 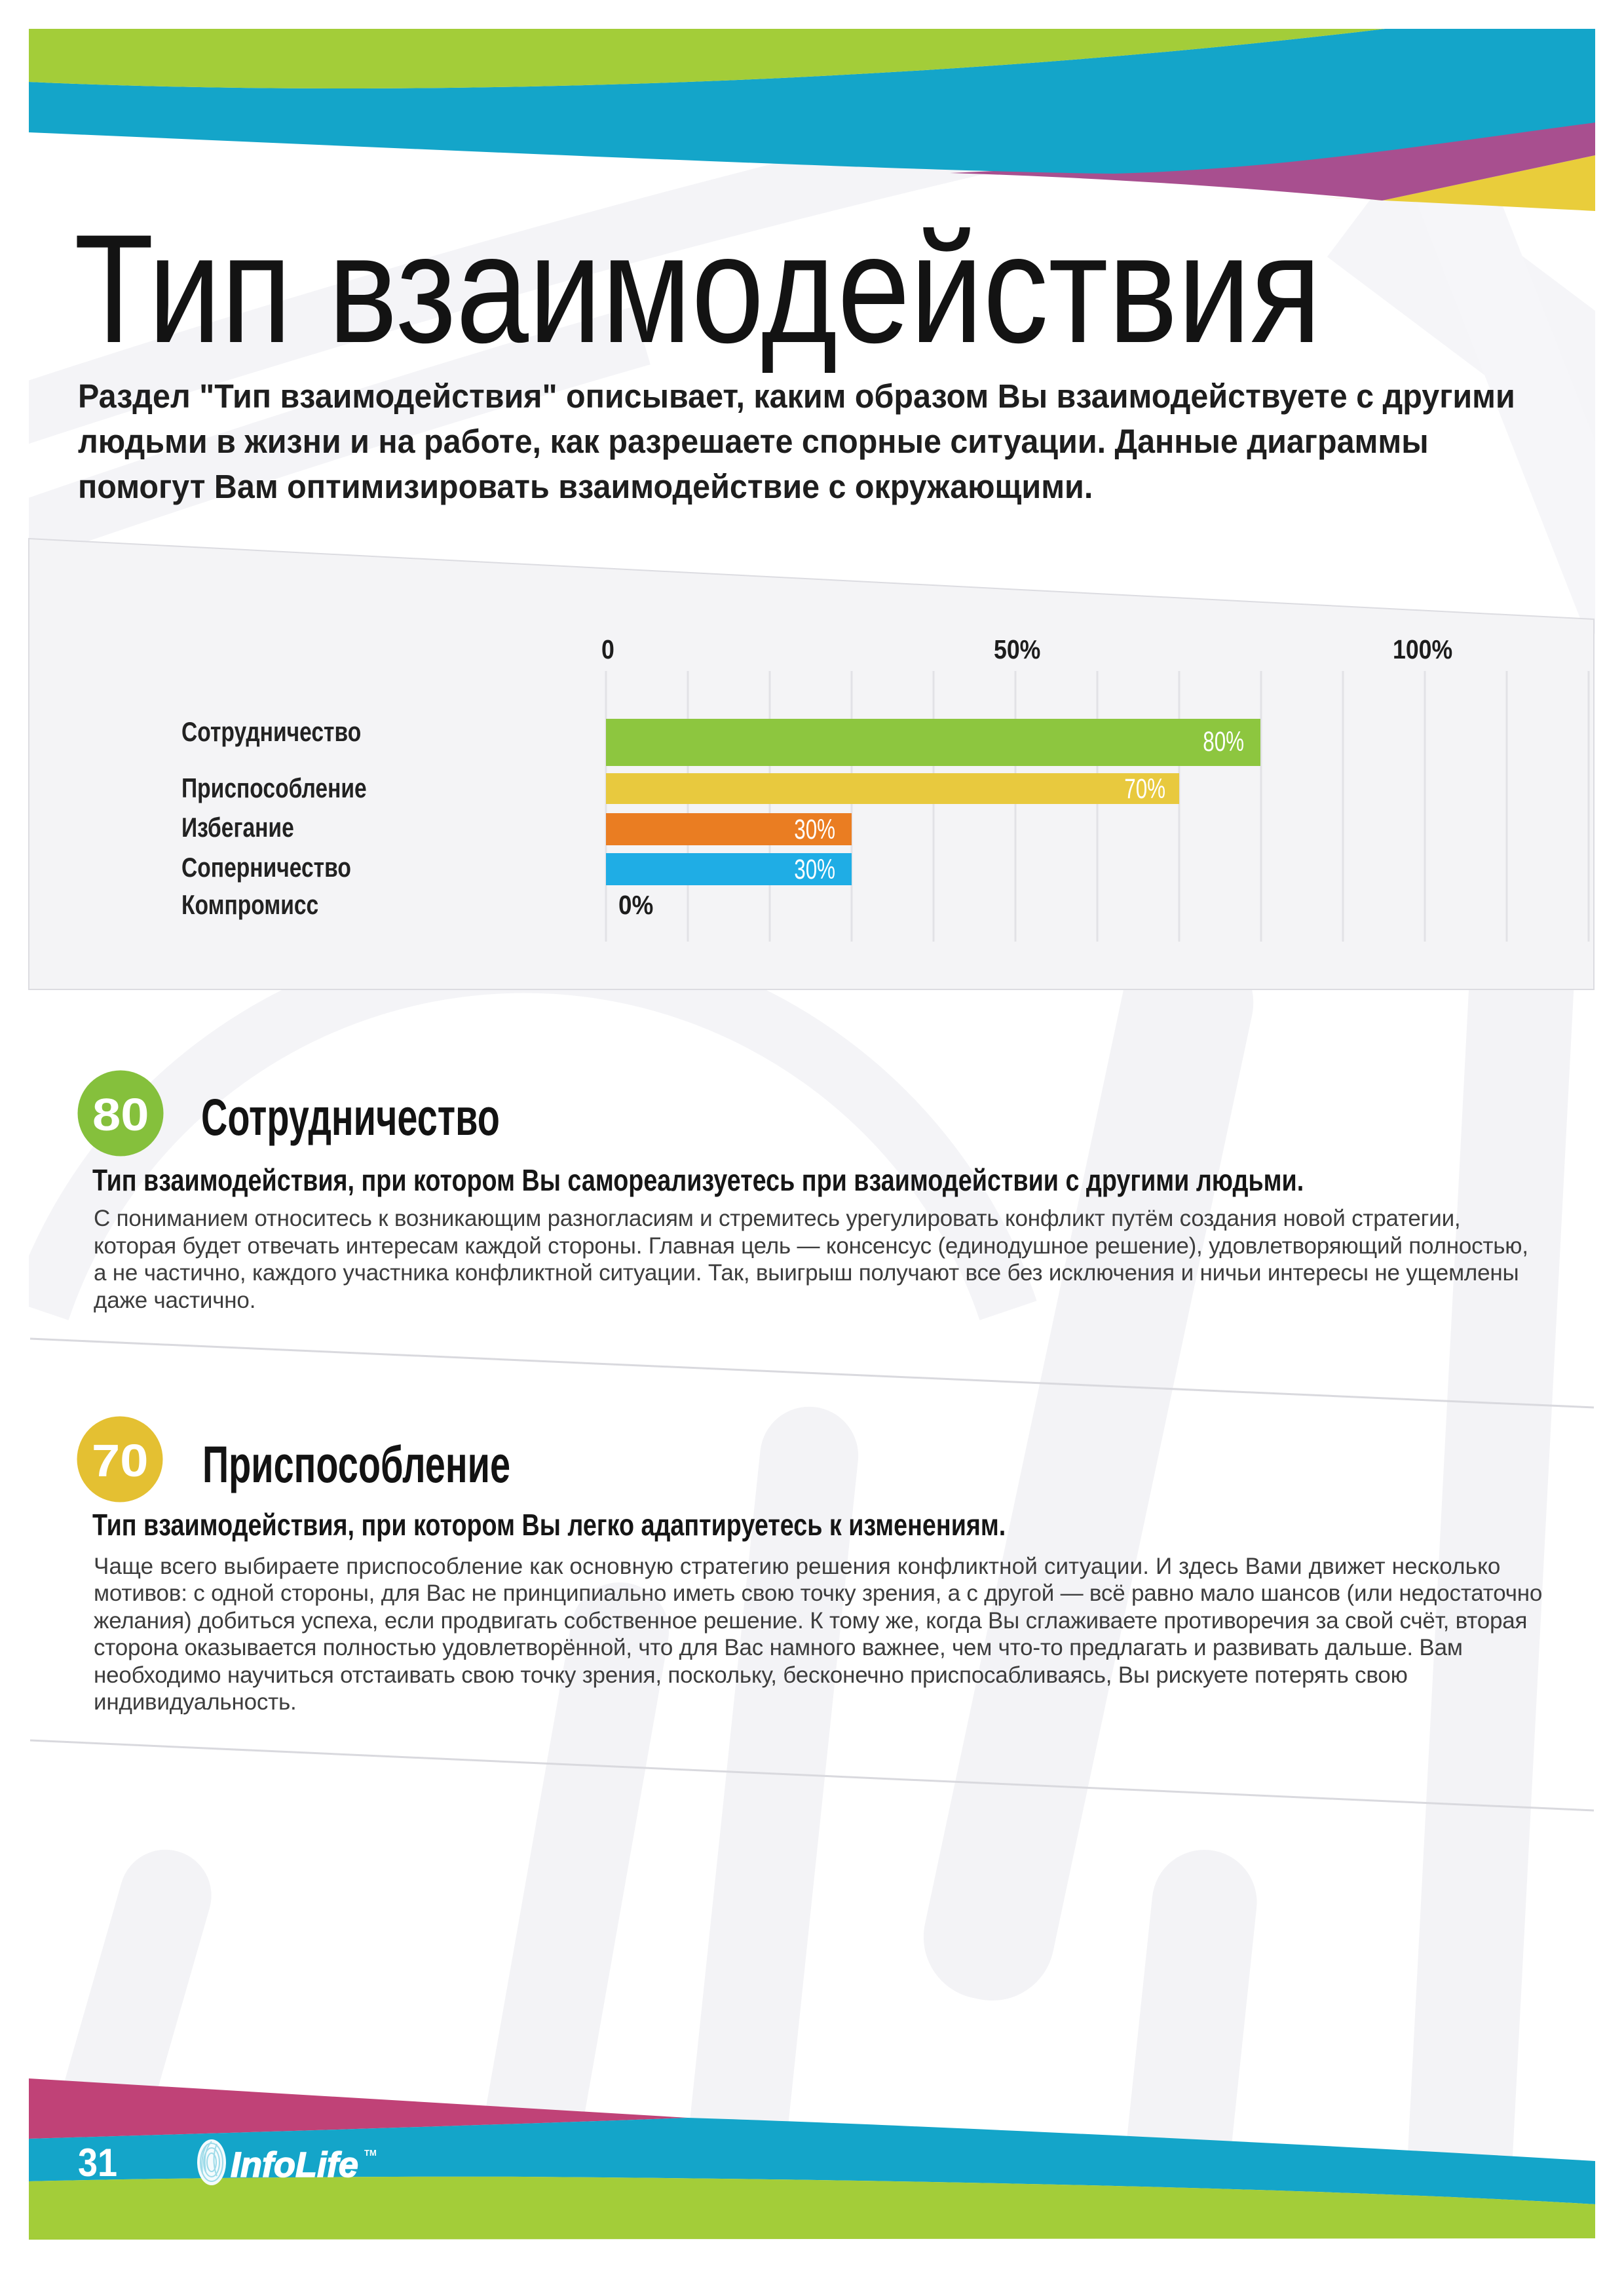 What do you see at coordinates (370, 2153) in the screenshot?
I see `svg-text: TM` at bounding box center [370, 2153].